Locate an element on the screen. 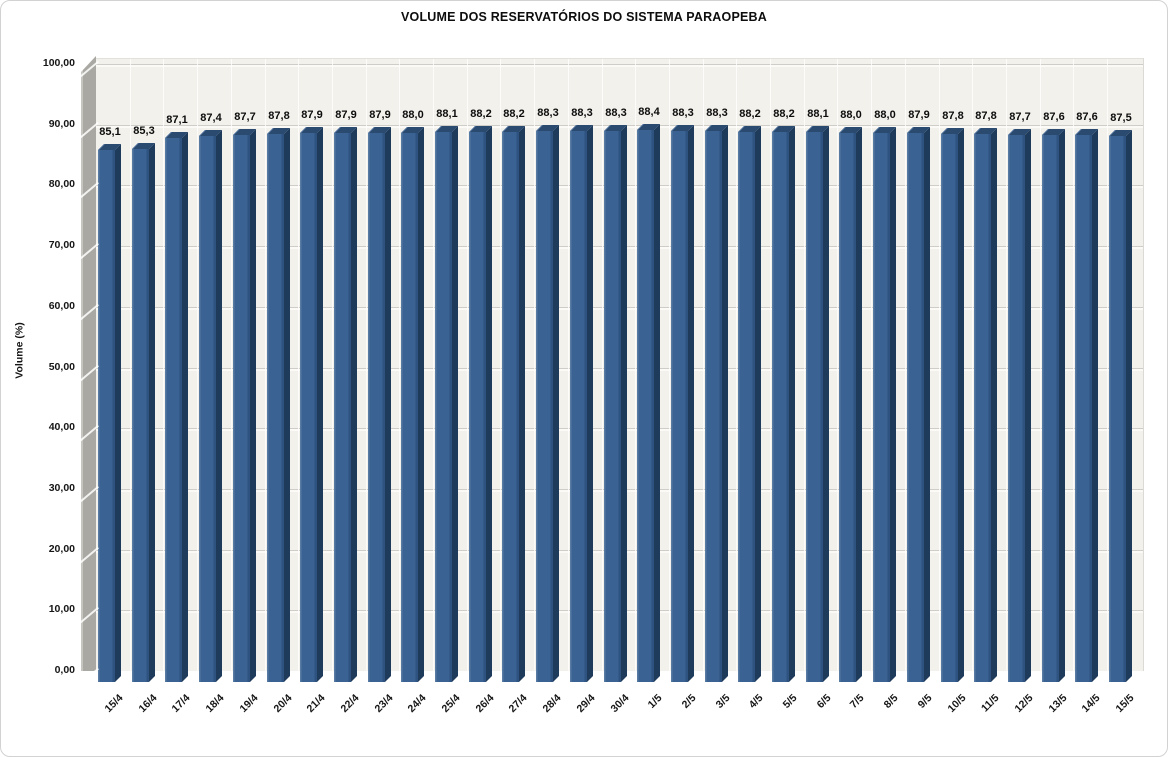 The width and height of the screenshot is (1168, 757). y-tick-label: 70,00 is located at coordinates (61, 245).